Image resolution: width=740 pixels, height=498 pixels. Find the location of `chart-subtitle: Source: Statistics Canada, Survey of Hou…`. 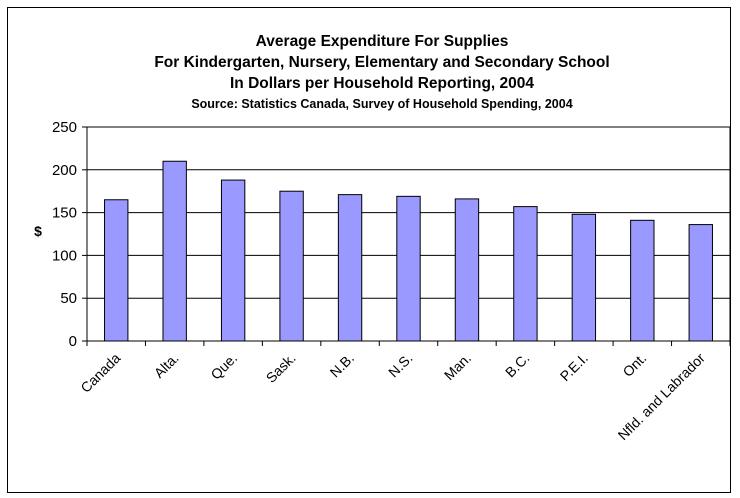

chart-subtitle: Source: Statistics Canada, Survey of Hou… is located at coordinates (381, 104).